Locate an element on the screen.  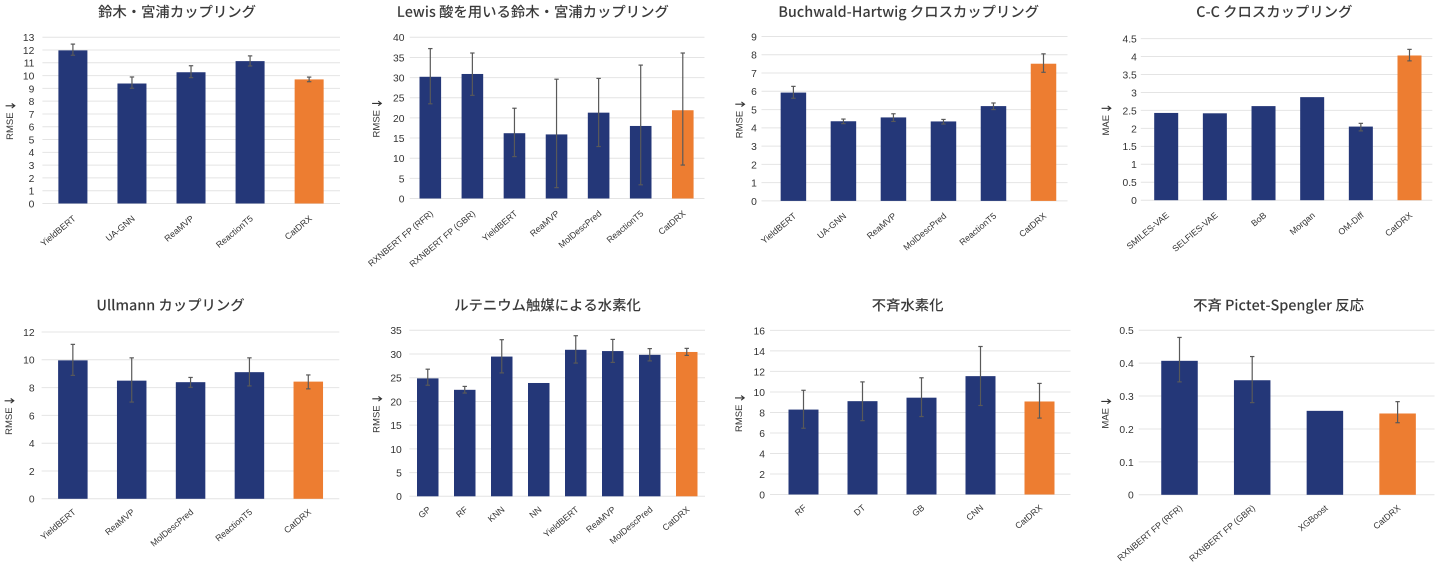
svg-text: 16 is located at coordinates (760, 331).